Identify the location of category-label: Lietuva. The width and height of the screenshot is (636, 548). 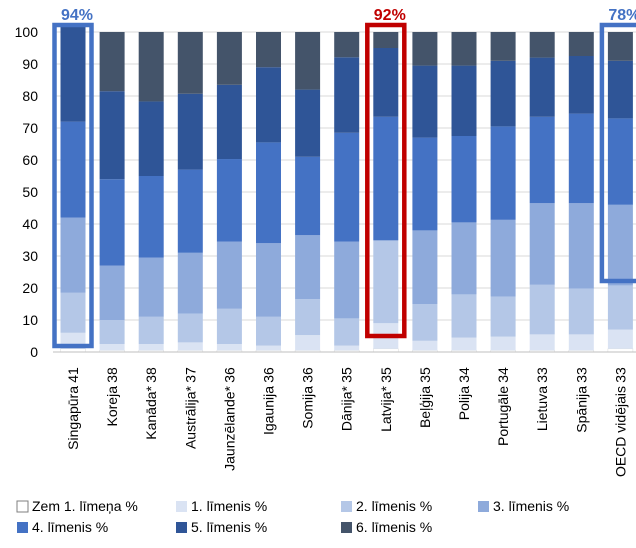
(542, 408).